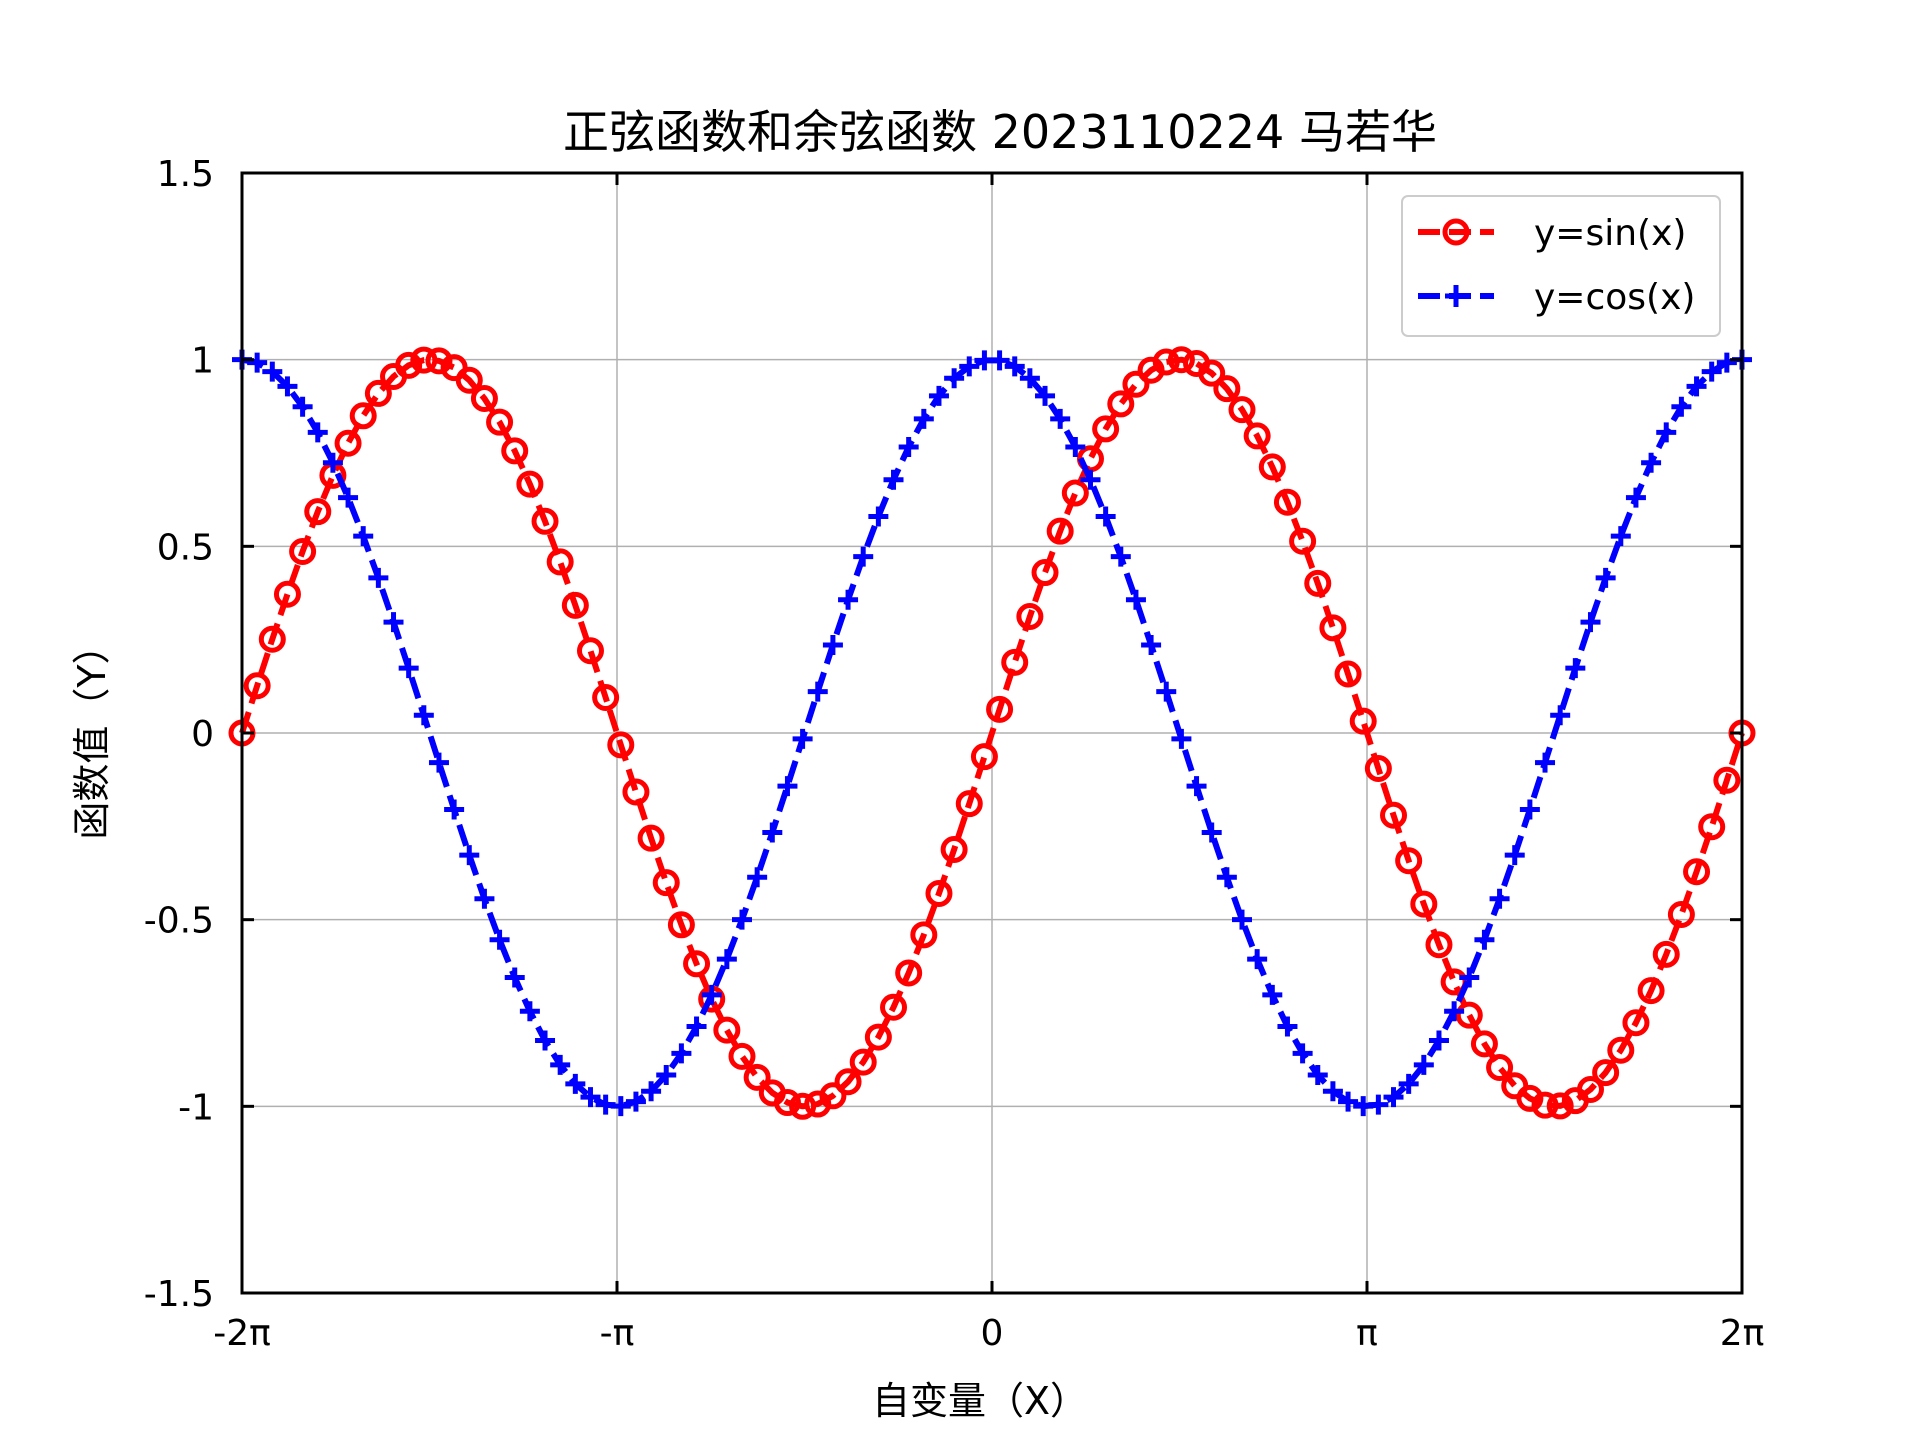  Describe the element at coordinates (185, 174) in the screenshot. I see `y-tick-label: 1.5` at that location.